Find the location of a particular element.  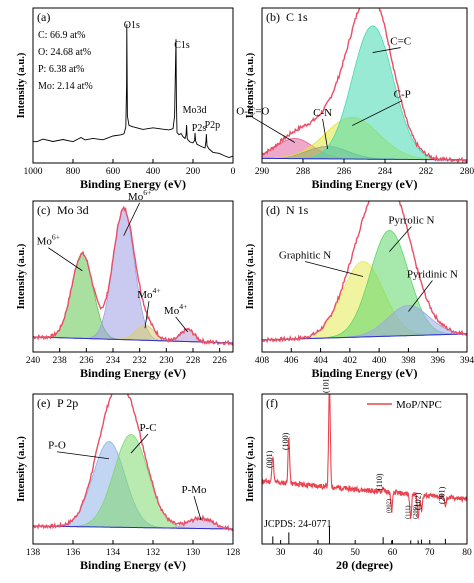

x-tick-label: 290 is located at coordinates (262, 172).